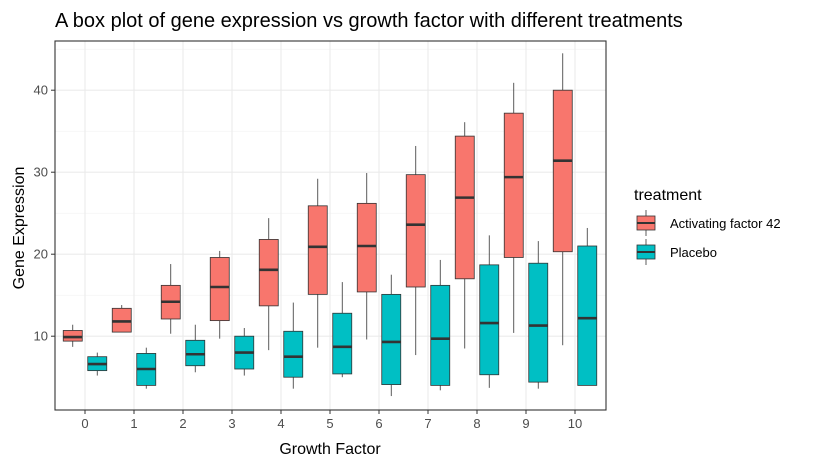  I want to click on y-axis: 10 20 30 40, so click(44, 213).